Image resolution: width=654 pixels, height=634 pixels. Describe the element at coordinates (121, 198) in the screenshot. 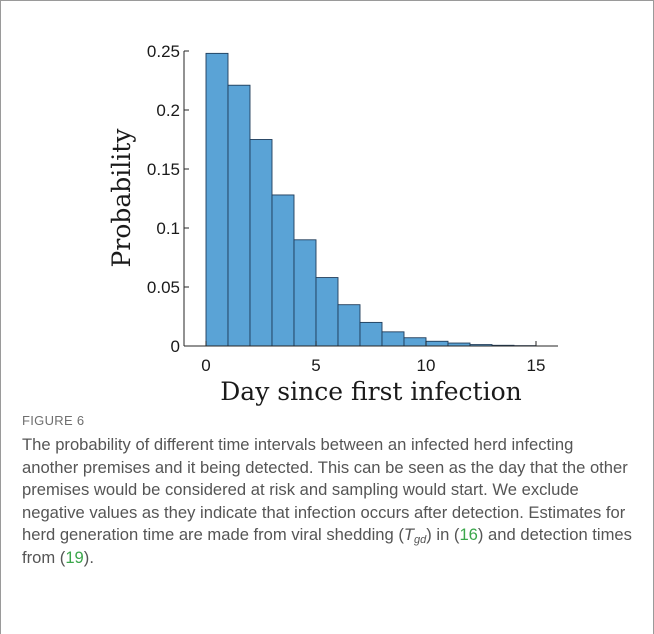

I see `y-axis-label: Probability` at that location.